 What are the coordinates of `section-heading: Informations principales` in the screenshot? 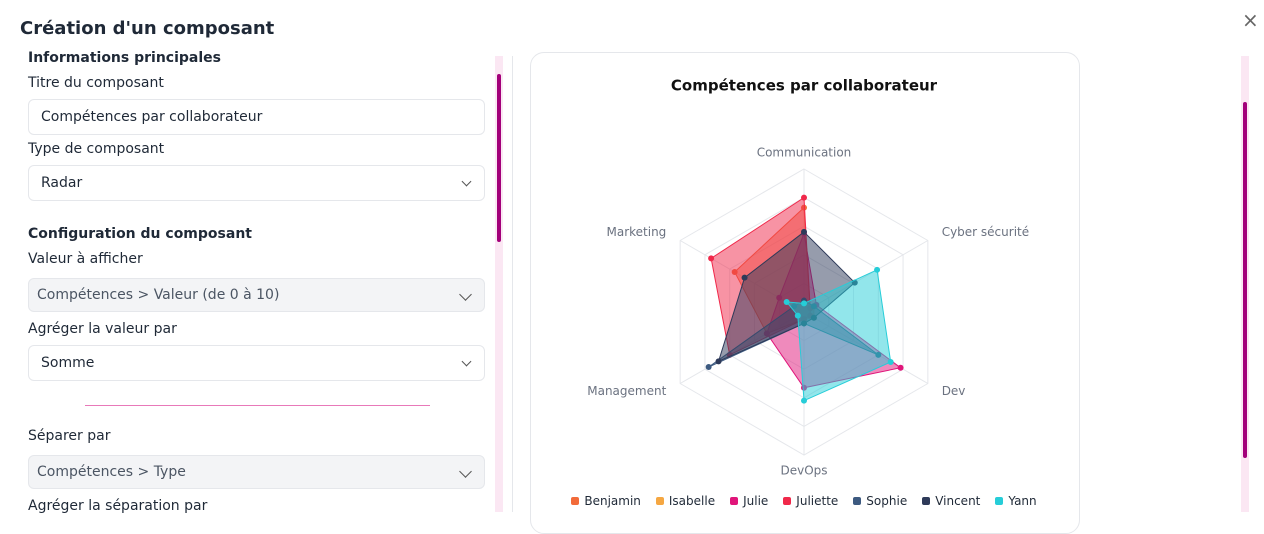 It's located at (124, 58).